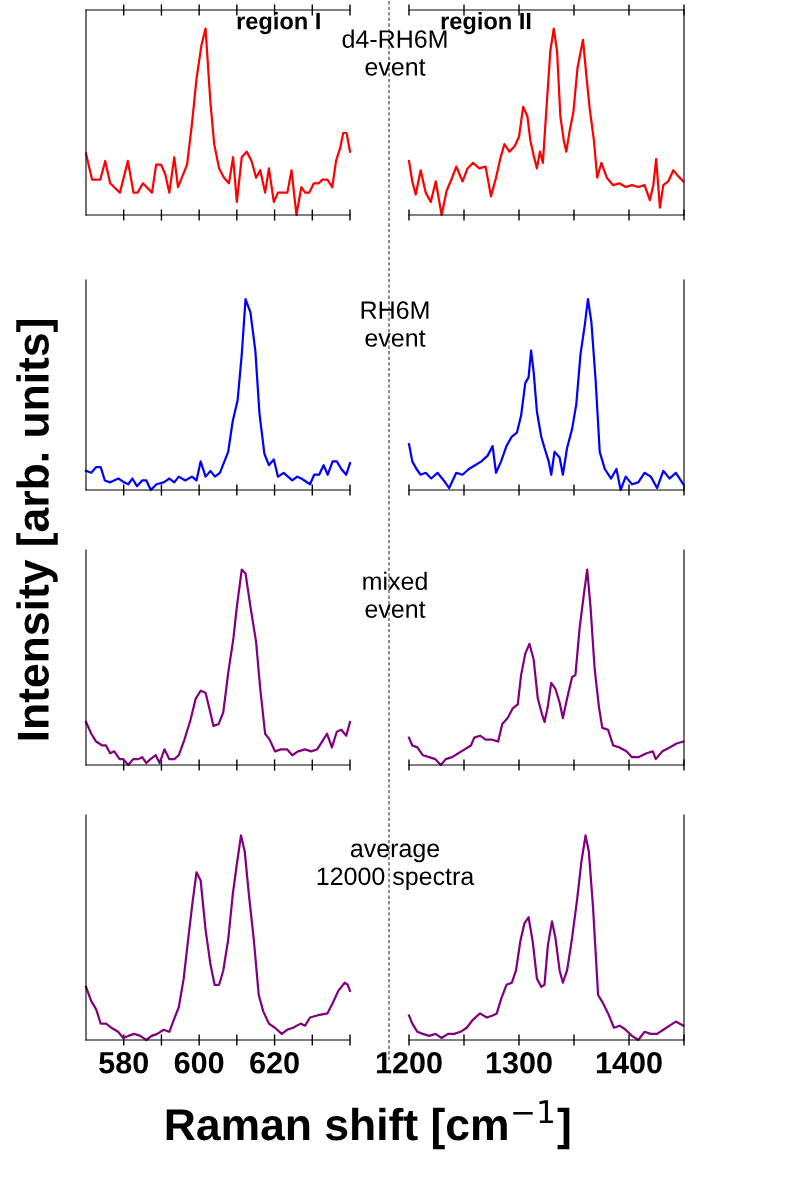 This screenshot has height=1192, width=812. I want to click on x-tick-label: 1200, so click(409, 1062).